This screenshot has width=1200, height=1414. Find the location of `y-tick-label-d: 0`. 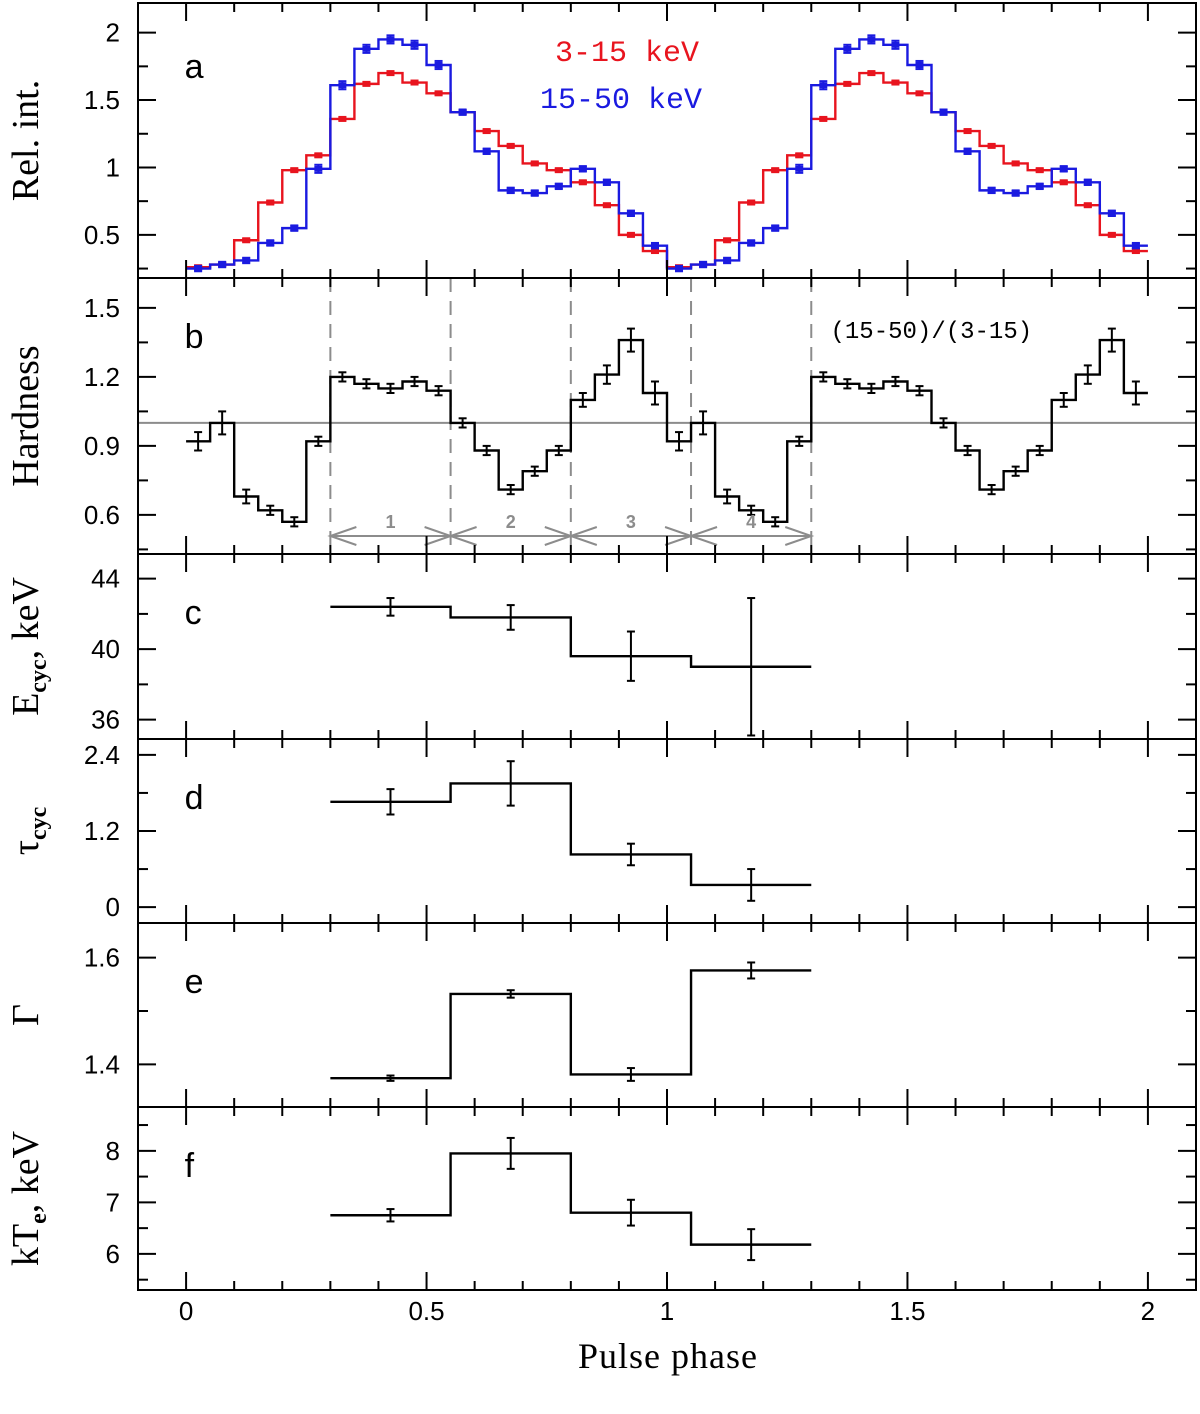

y-tick-label-d: 0 is located at coordinates (113, 907).